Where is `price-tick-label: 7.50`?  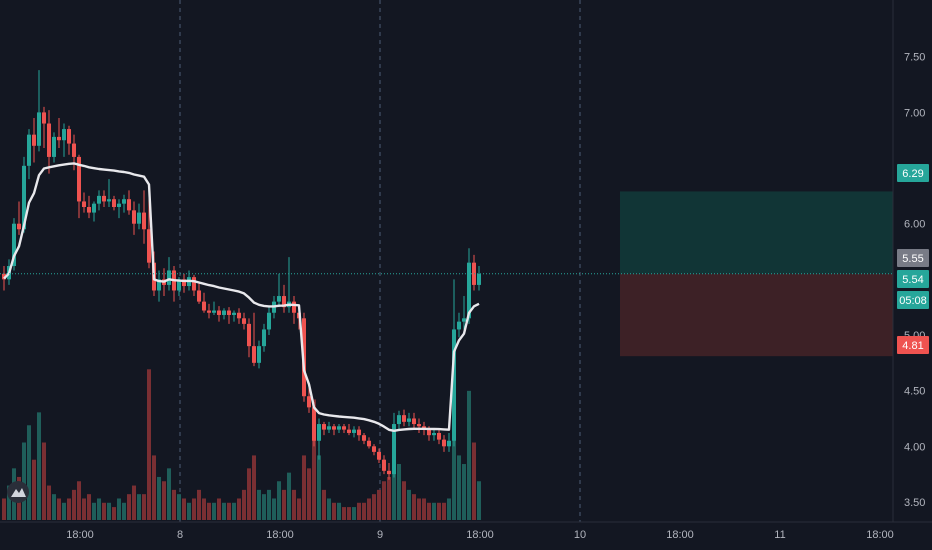 price-tick-label: 7.50 is located at coordinates (914, 58).